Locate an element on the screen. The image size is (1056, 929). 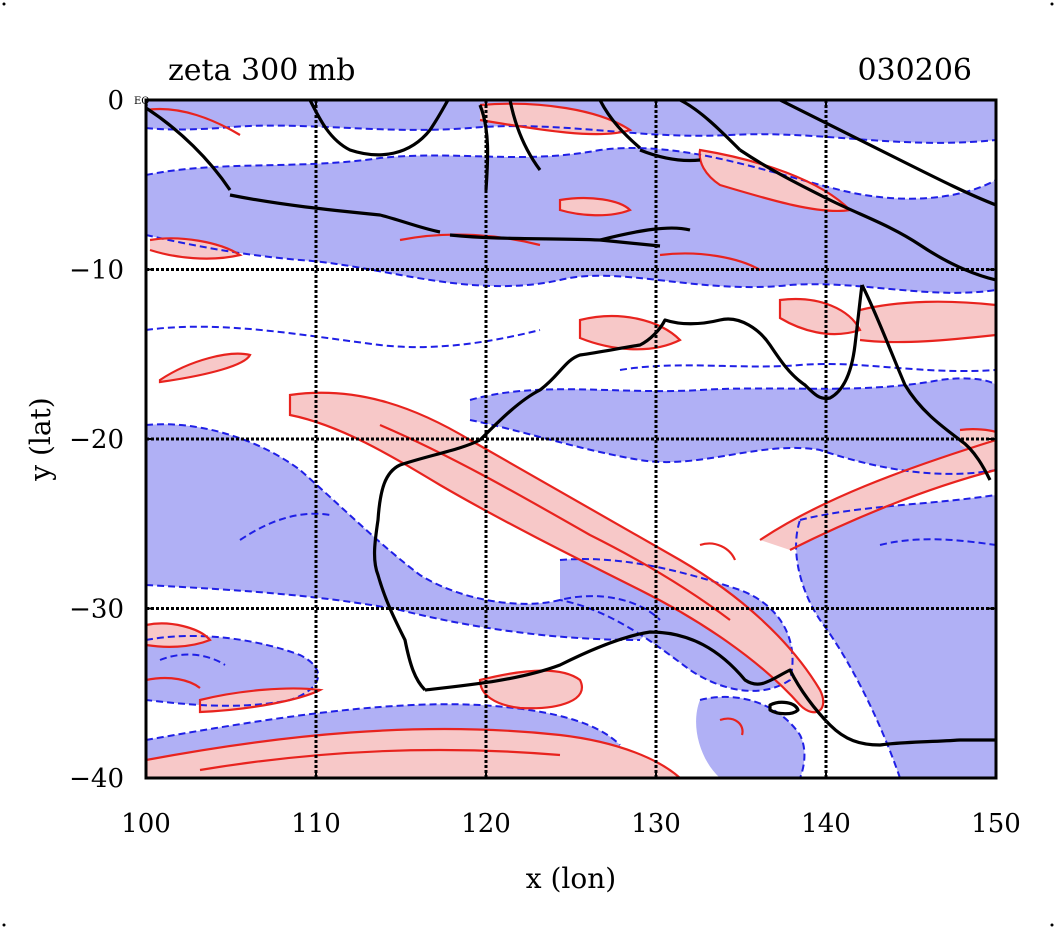
pos-band-east is located at coordinates (878, 495).